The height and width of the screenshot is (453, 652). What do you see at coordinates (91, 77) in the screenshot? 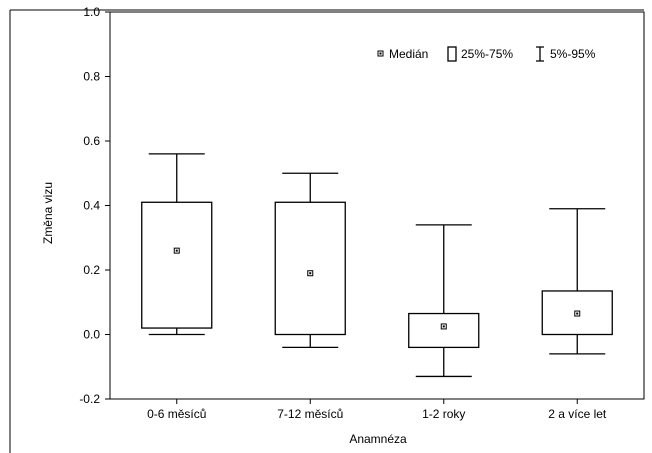
I see `y-tick-label: 0.8` at bounding box center [91, 77].